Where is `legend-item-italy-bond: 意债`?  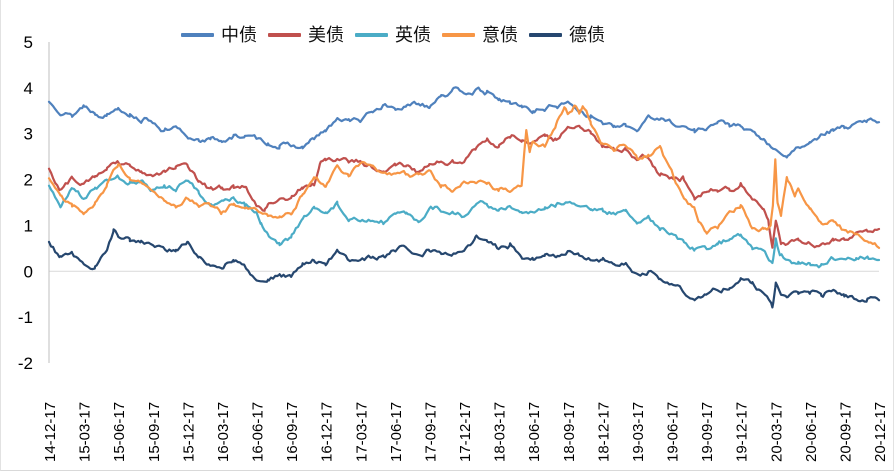
legend-item-italy-bond: 意债 is located at coordinates (480, 35).